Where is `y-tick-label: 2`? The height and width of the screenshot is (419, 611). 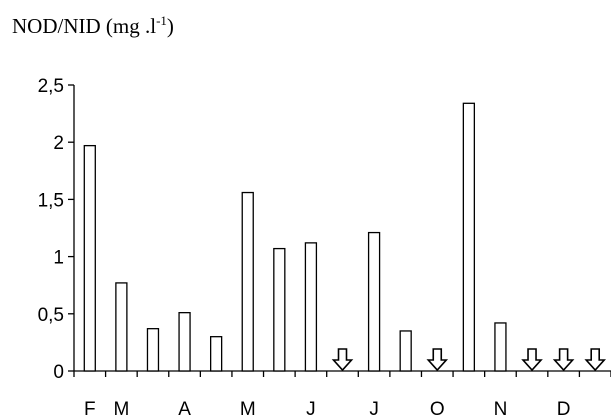
y-tick-label: 2 is located at coordinates (58, 143).